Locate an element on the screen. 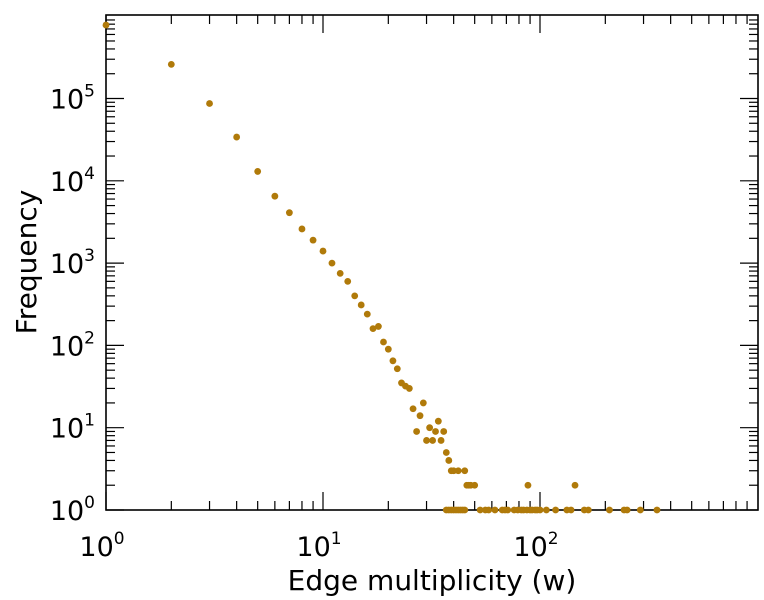 The image size is (764, 600). y-tick-label: 105 is located at coordinates (72, 99).